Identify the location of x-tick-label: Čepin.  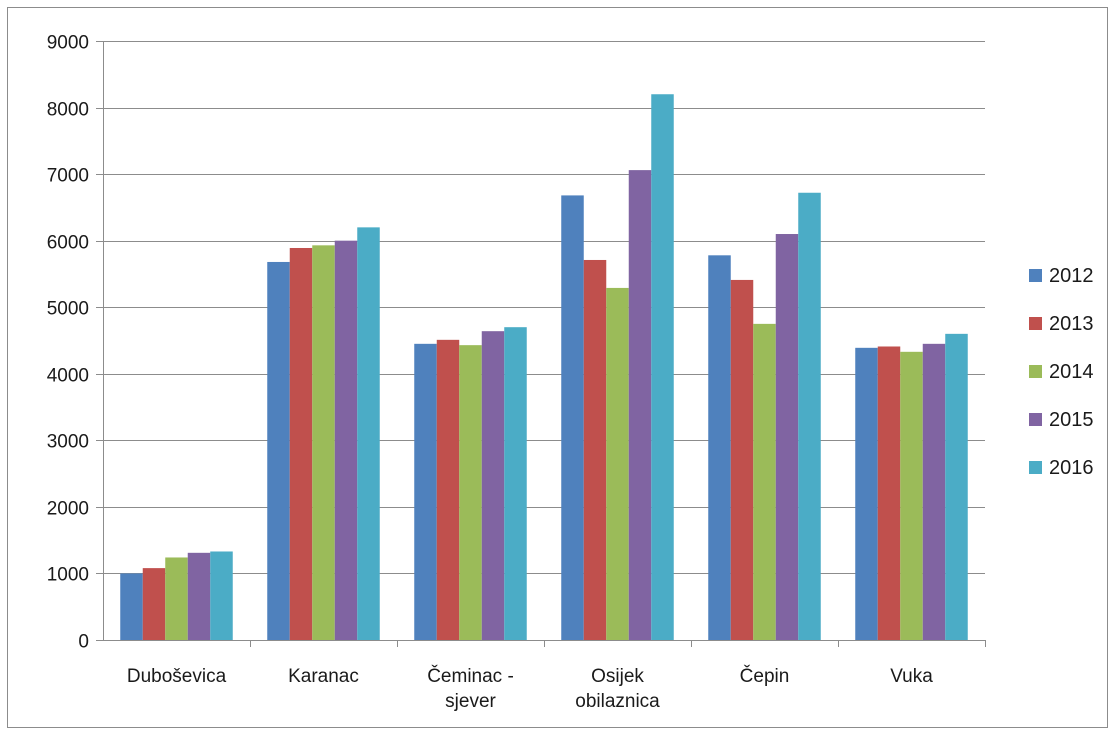
(765, 676).